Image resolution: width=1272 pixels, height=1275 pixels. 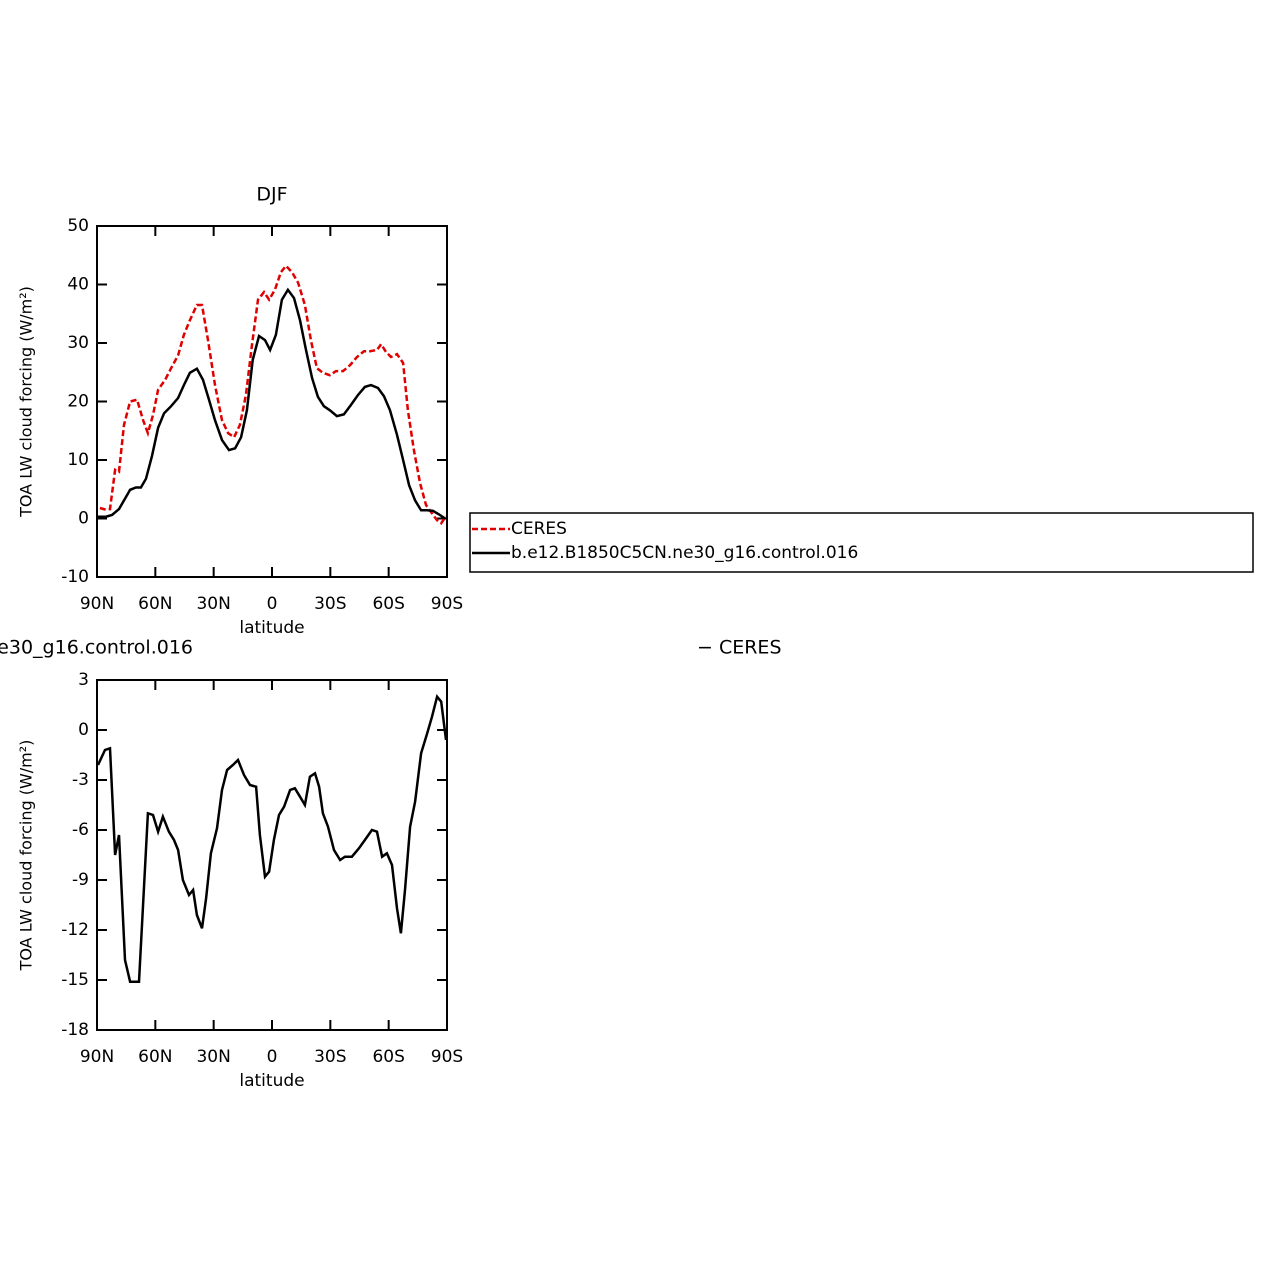 What do you see at coordinates (739, 648) in the screenshot?
I see `chart-title-suffix: − CERES` at bounding box center [739, 648].